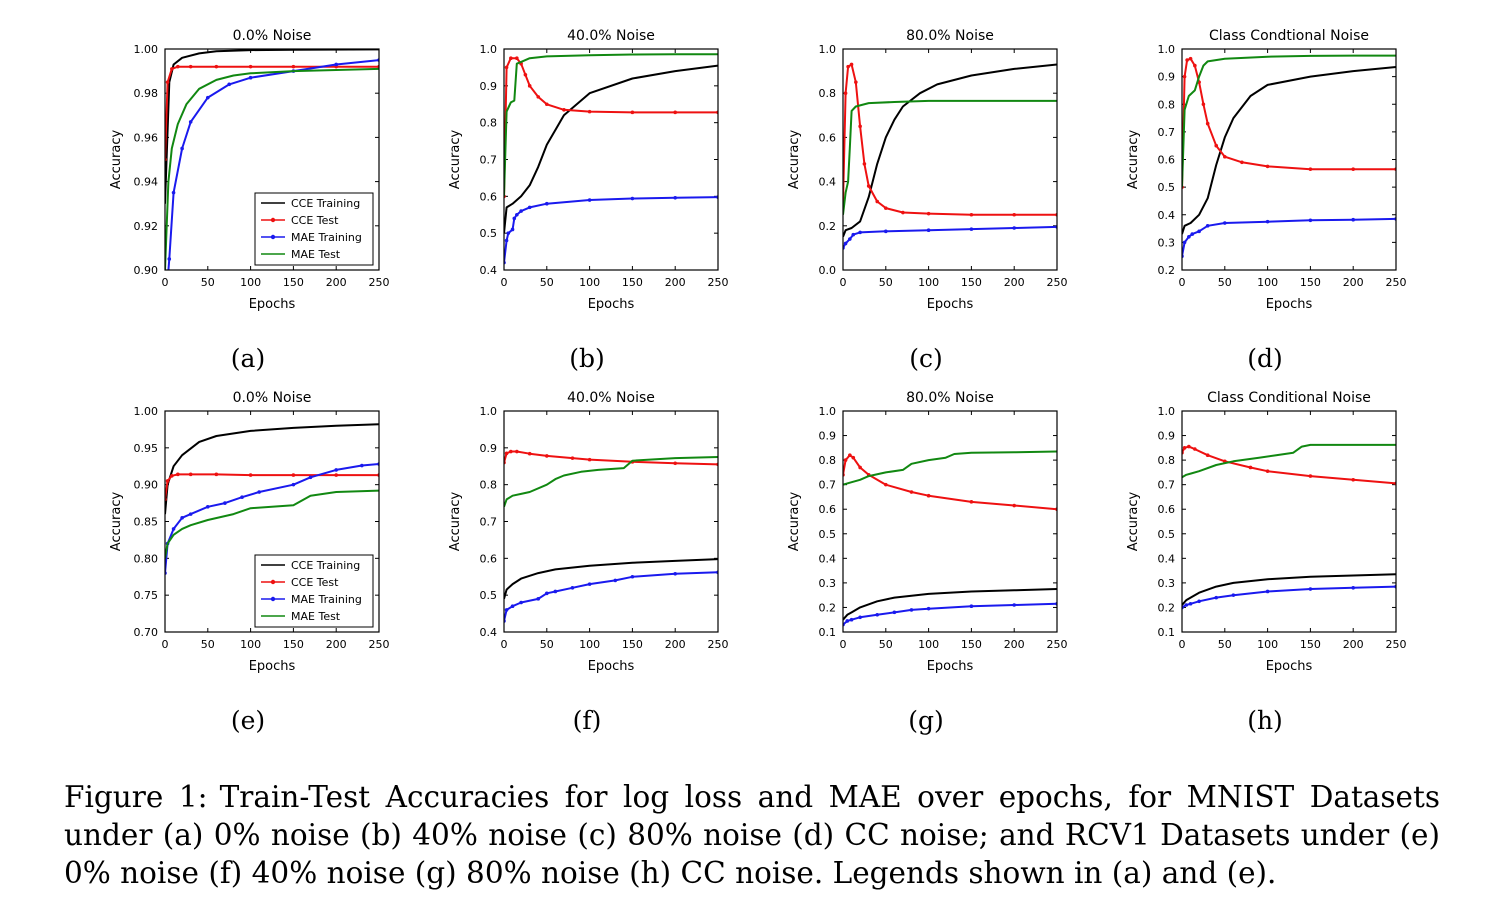 The height and width of the screenshot is (919, 1495). I want to click on chart-title: 0.0% Noise, so click(272, 36).